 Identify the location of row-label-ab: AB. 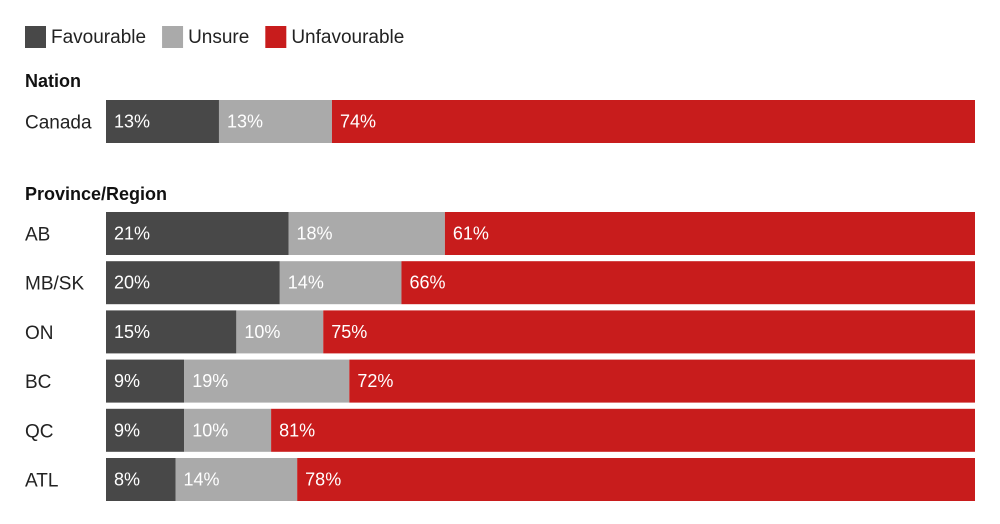
(37, 235).